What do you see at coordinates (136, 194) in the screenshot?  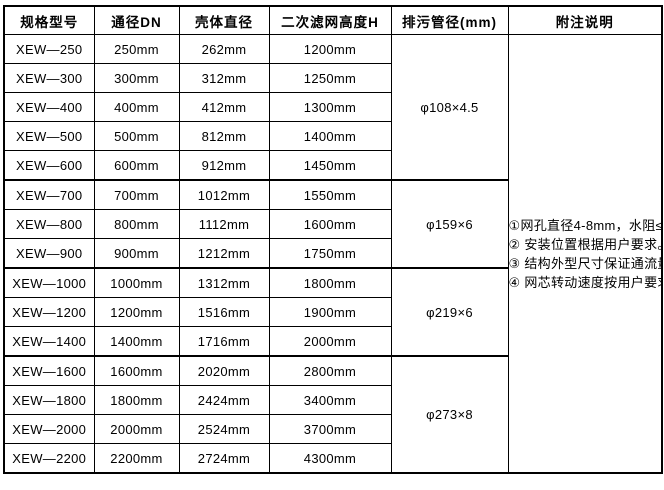 I see `nominal-diameter-cell: 700mm` at bounding box center [136, 194].